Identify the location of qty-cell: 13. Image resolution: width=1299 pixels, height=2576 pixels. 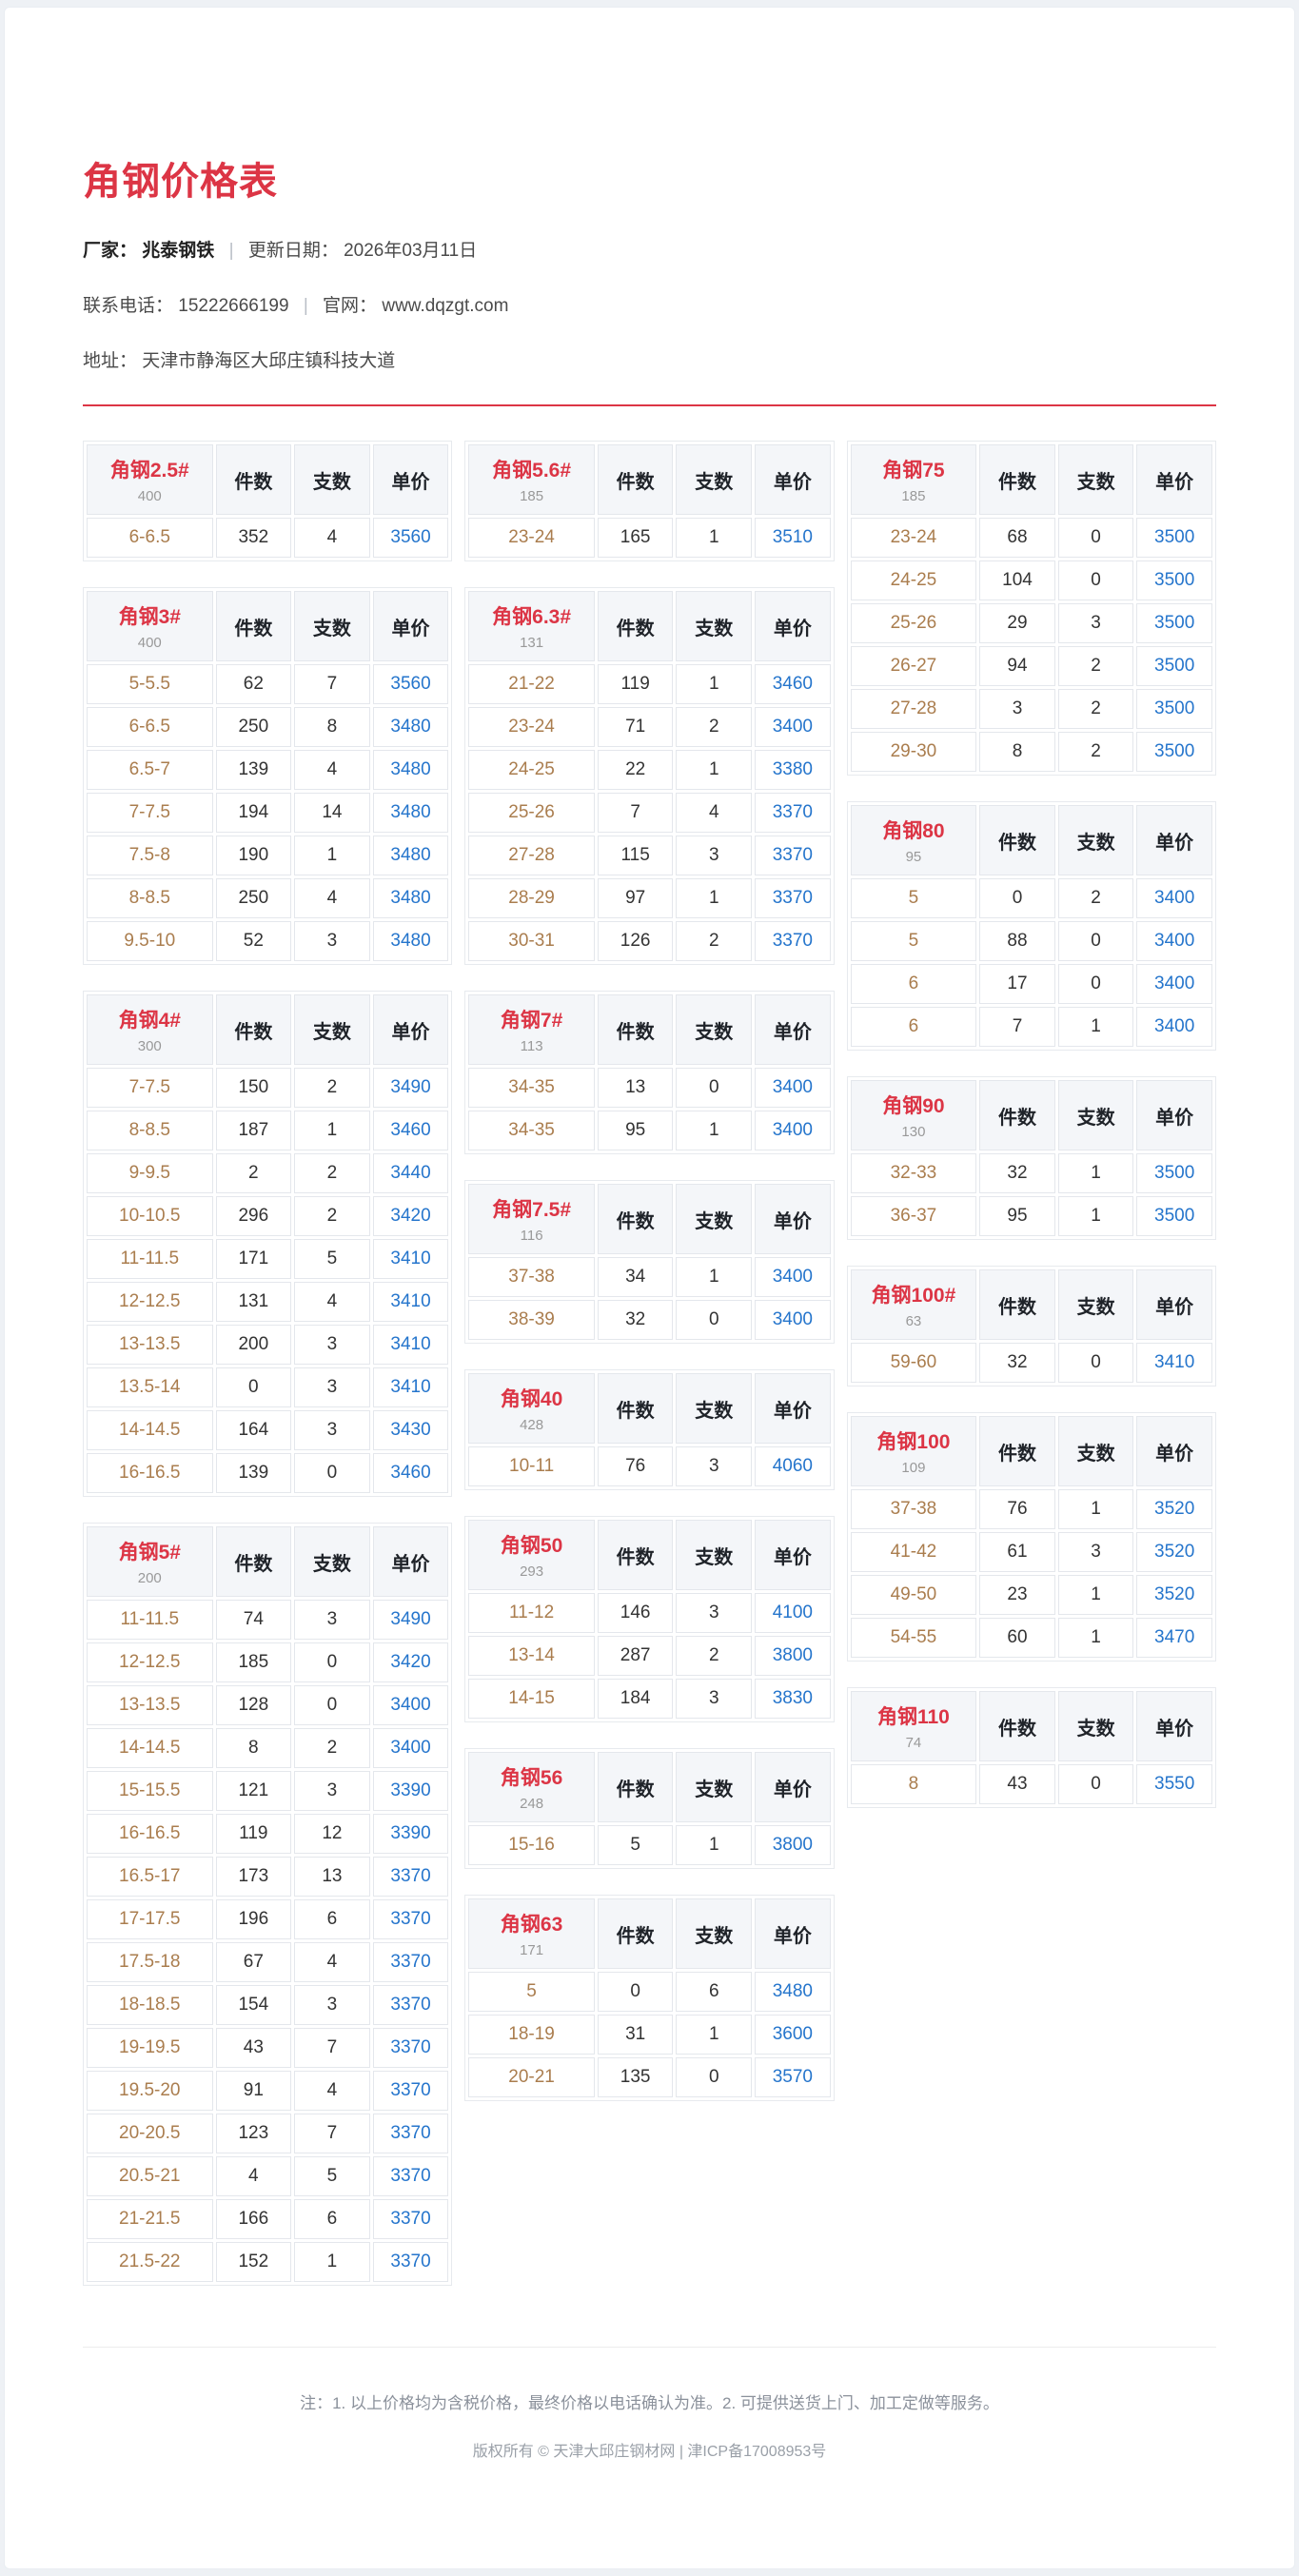
(635, 1088).